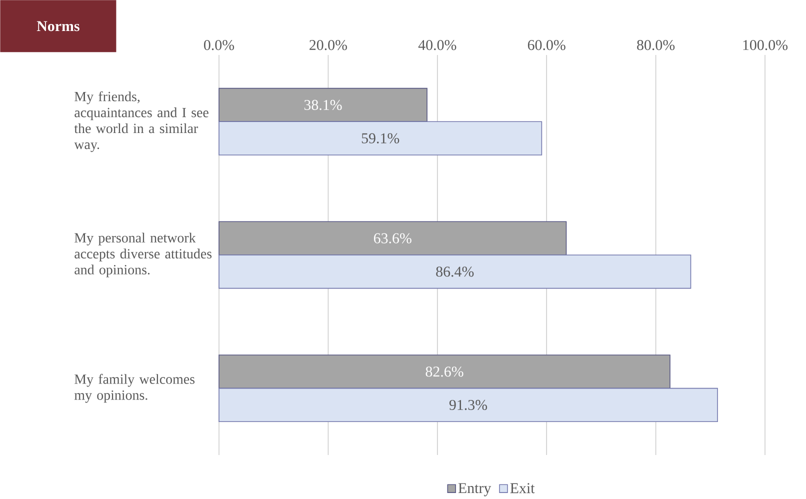  I want to click on x-tick-label: 40.0%, so click(437, 45).